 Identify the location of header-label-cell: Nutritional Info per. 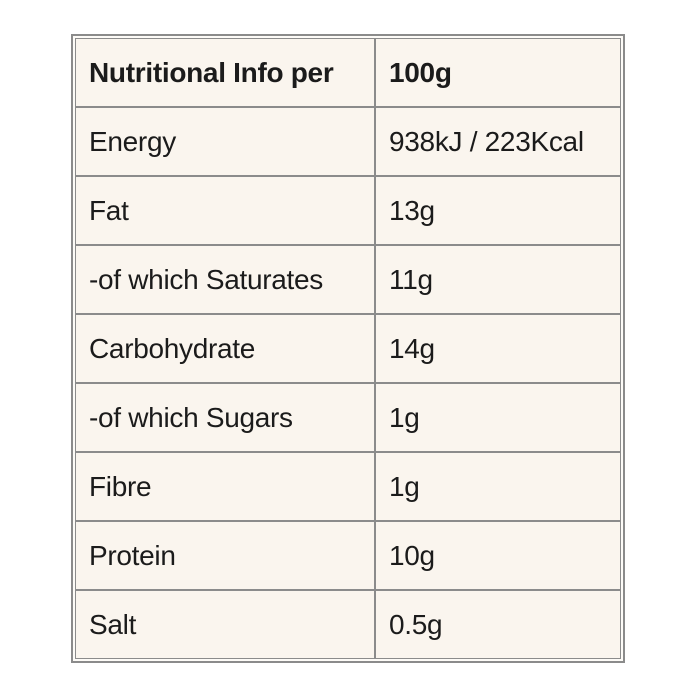
(225, 72).